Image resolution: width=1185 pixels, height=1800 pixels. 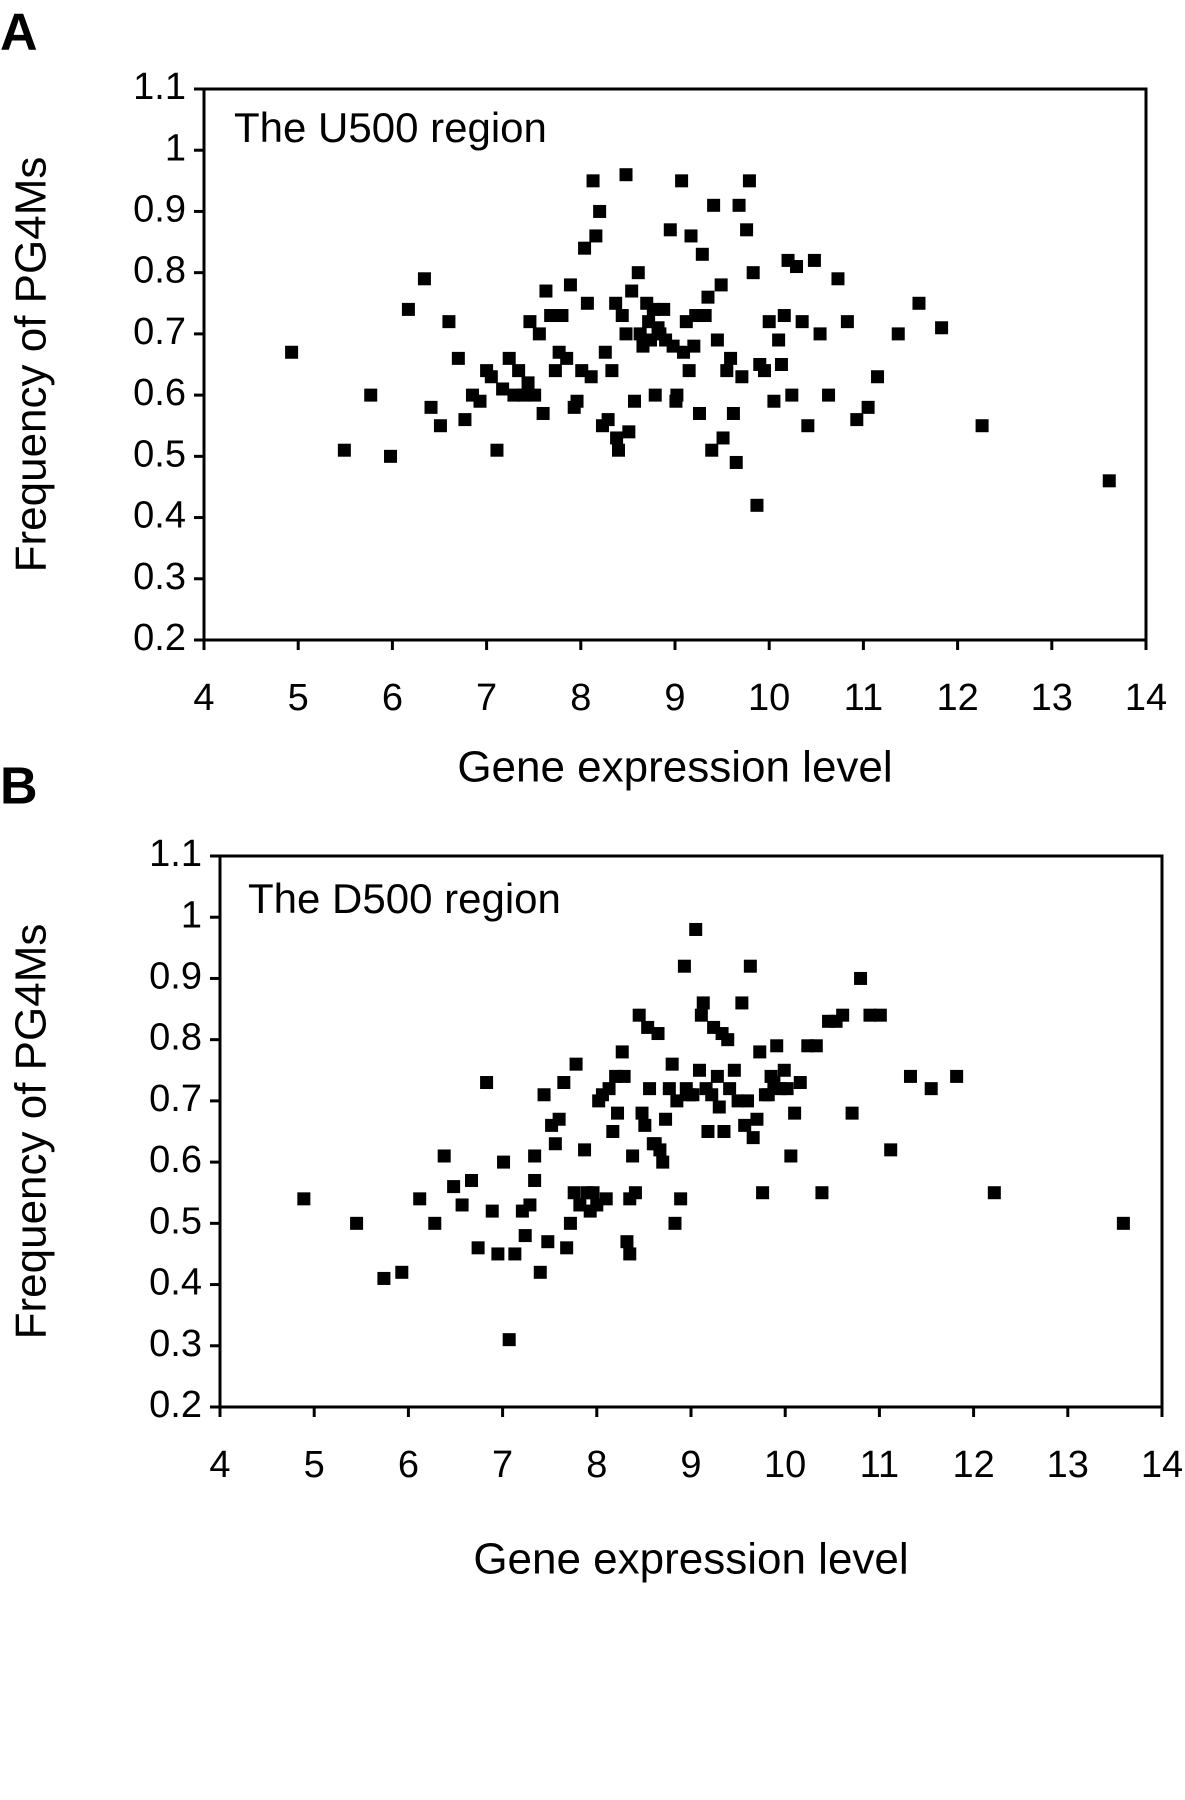 I want to click on x-tick-label: 12, so click(x=973, y=1465).